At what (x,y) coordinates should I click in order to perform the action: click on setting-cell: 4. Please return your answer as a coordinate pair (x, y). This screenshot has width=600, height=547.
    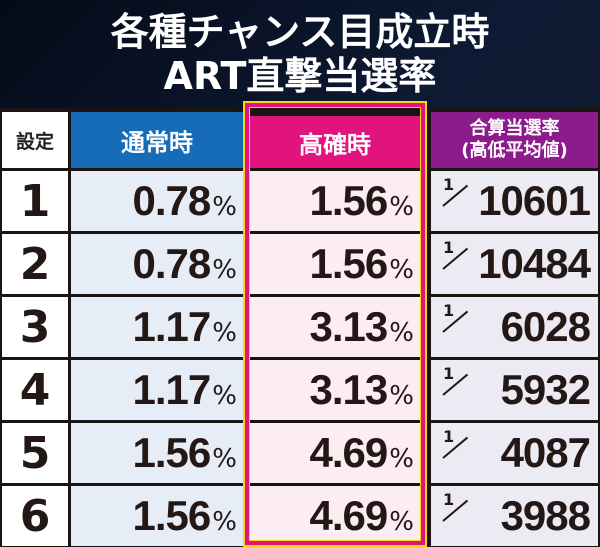
    Looking at the image, I should click on (35, 390).